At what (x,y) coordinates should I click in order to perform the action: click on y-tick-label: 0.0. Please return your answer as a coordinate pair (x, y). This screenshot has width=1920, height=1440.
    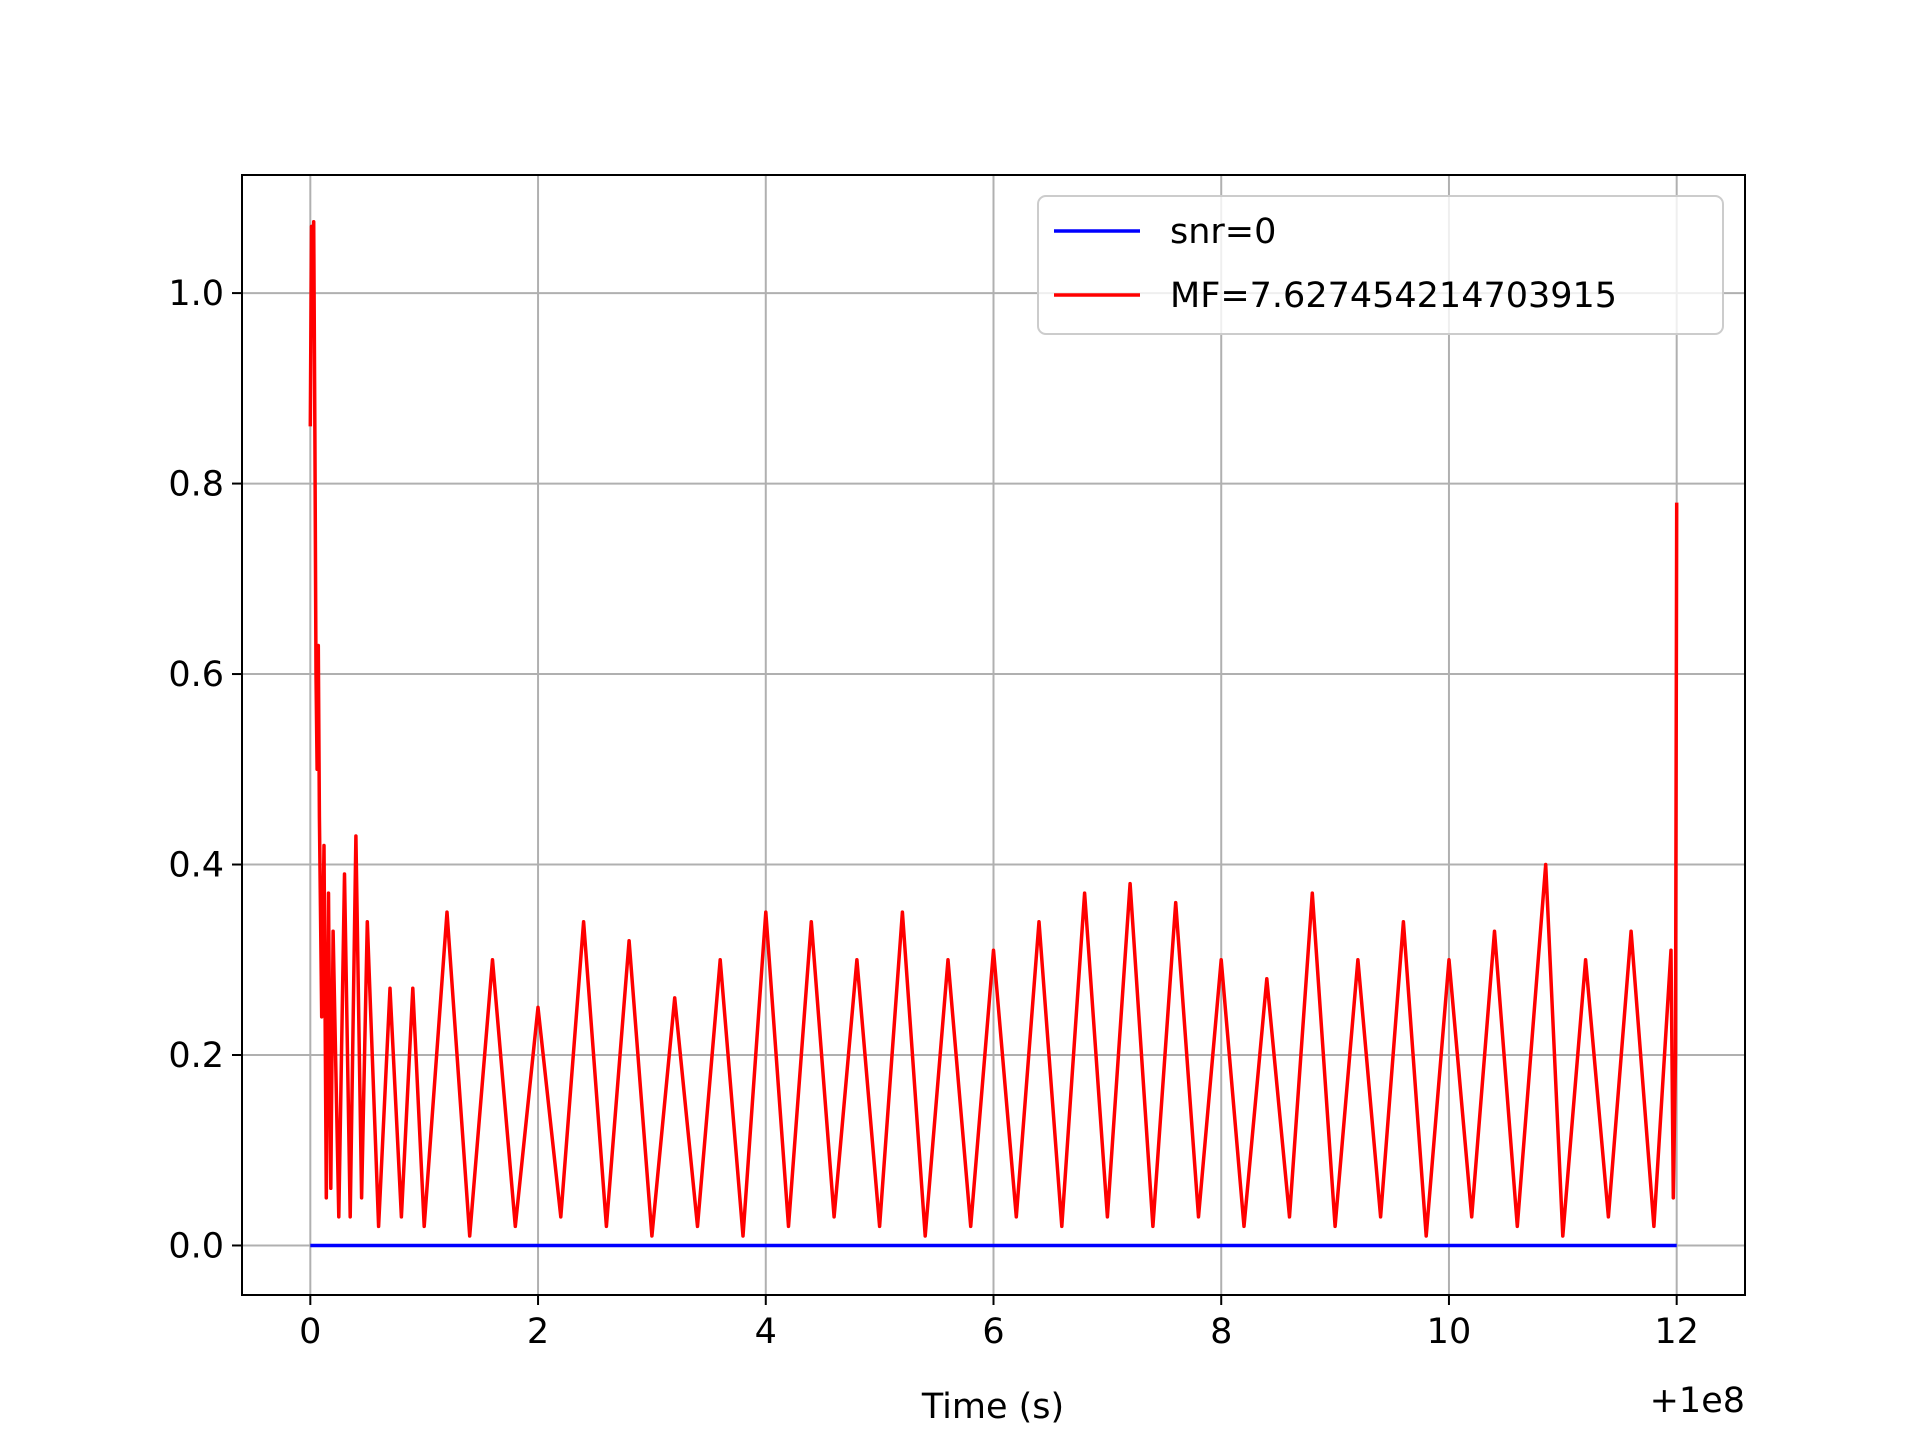
    Looking at the image, I should click on (196, 1246).